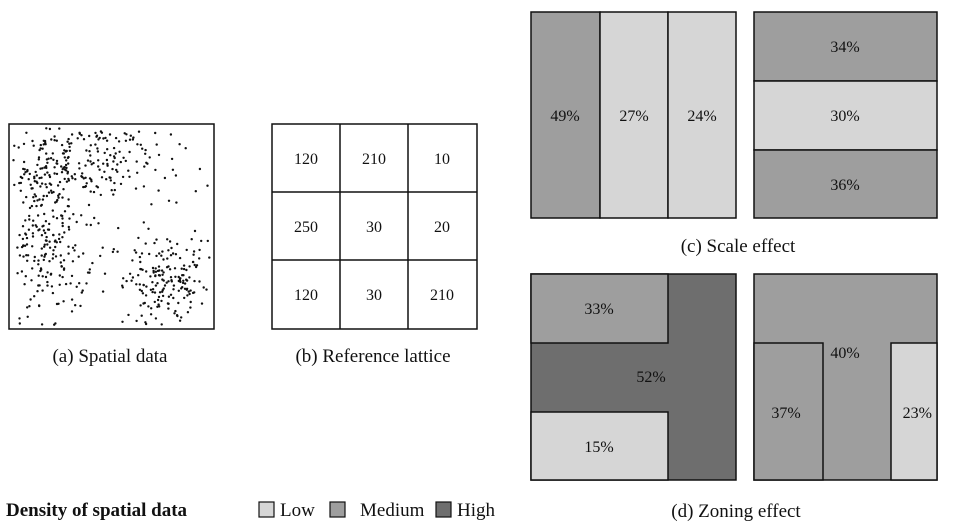 Image resolution: width=954 pixels, height=523 pixels. I want to click on spatial-data-panel: (a) Spatial data, so click(111, 245).